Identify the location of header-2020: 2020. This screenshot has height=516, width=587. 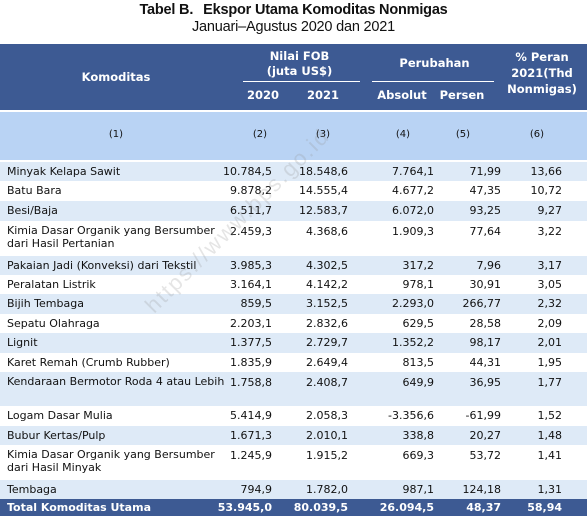
(262, 95).